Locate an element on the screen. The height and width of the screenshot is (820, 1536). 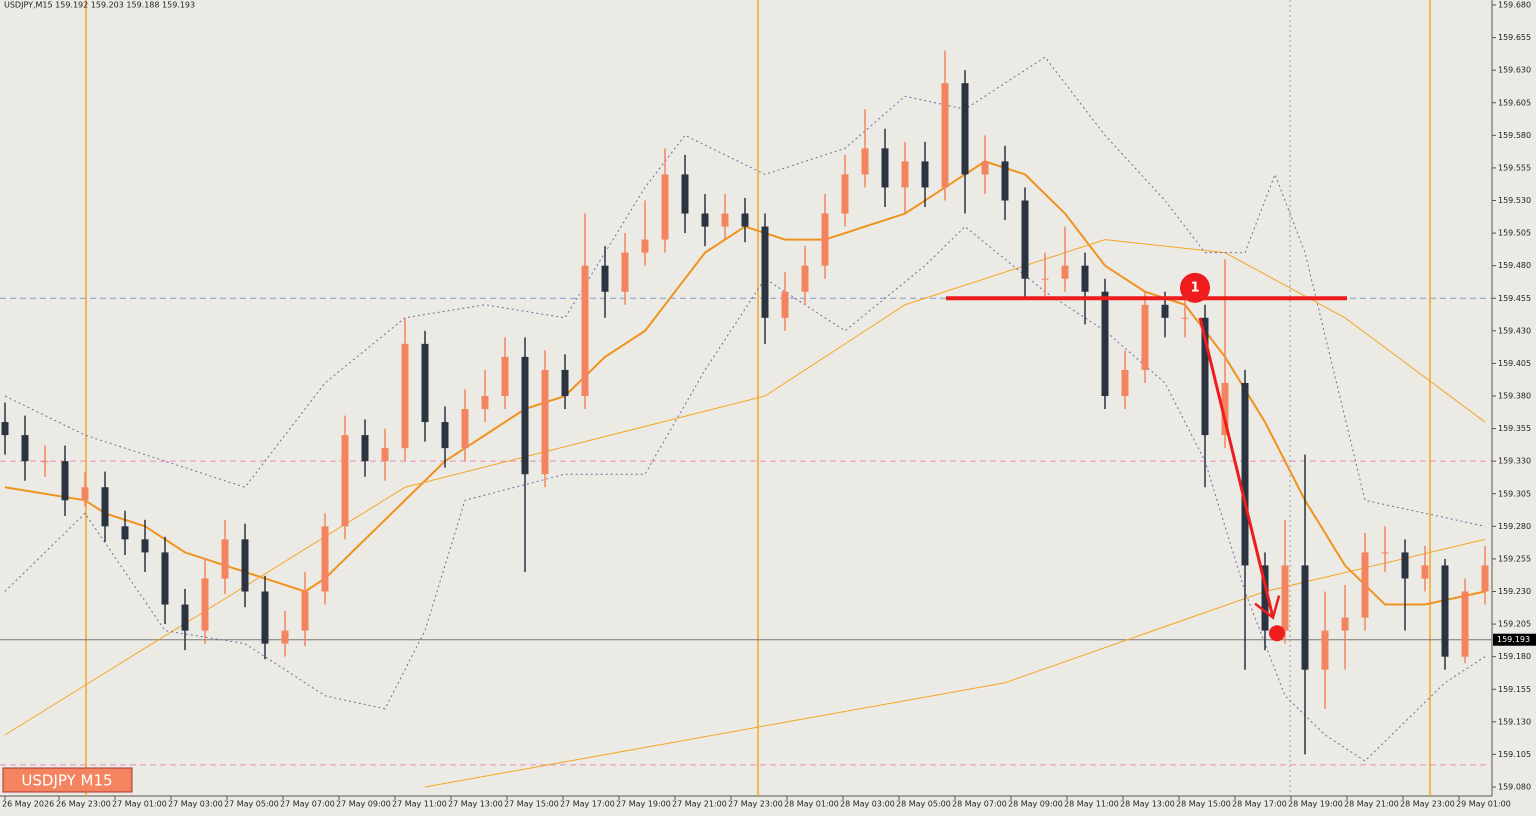
annotation-arrow is located at coordinates (1236, 467).